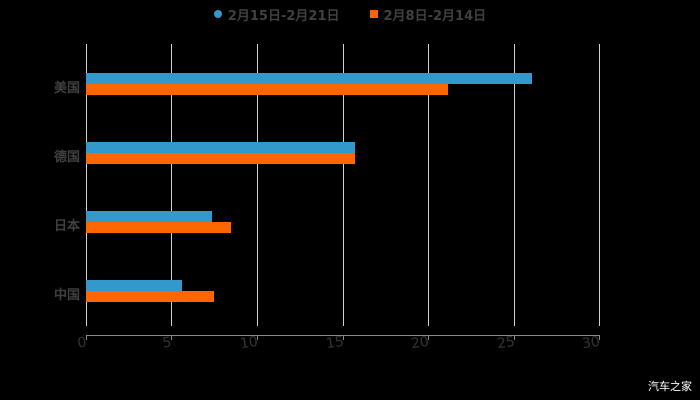 Image resolution: width=700 pixels, height=400 pixels. I want to click on category-label-usa: 美国, so click(66, 88).